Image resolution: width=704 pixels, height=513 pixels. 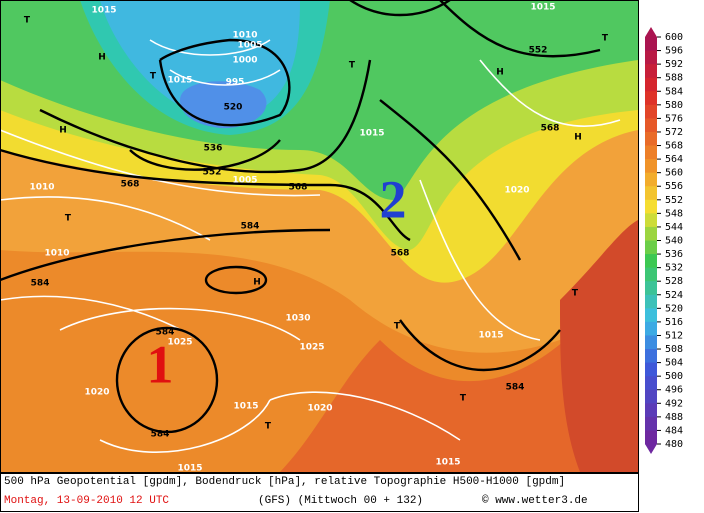 What do you see at coordinates (340, 501) in the screenshot?
I see `footer-model: (GFS) (Mittwoch 00 + 132)` at bounding box center [340, 501].